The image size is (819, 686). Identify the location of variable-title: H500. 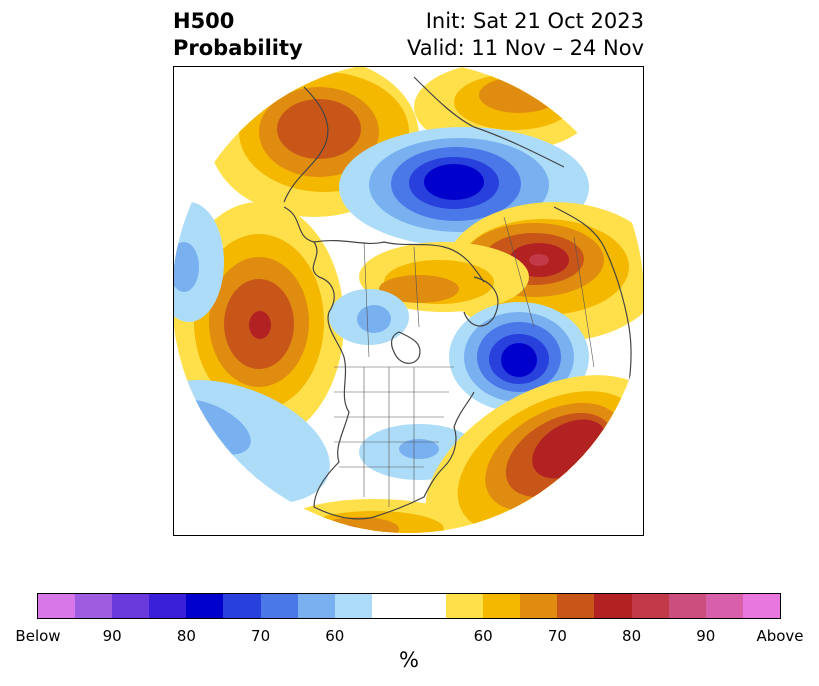
(204, 21).